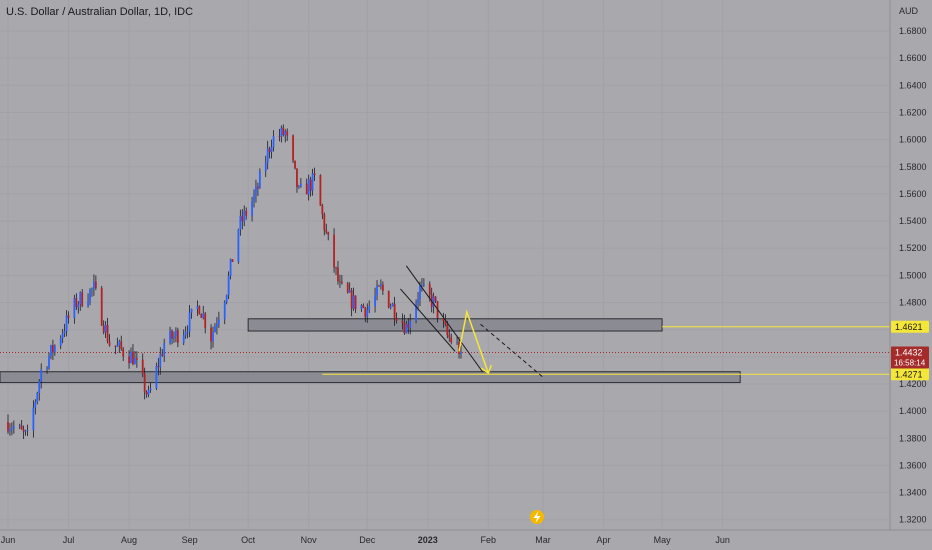  What do you see at coordinates (543, 540) in the screenshot?
I see `x-tick-label: Mar` at bounding box center [543, 540].